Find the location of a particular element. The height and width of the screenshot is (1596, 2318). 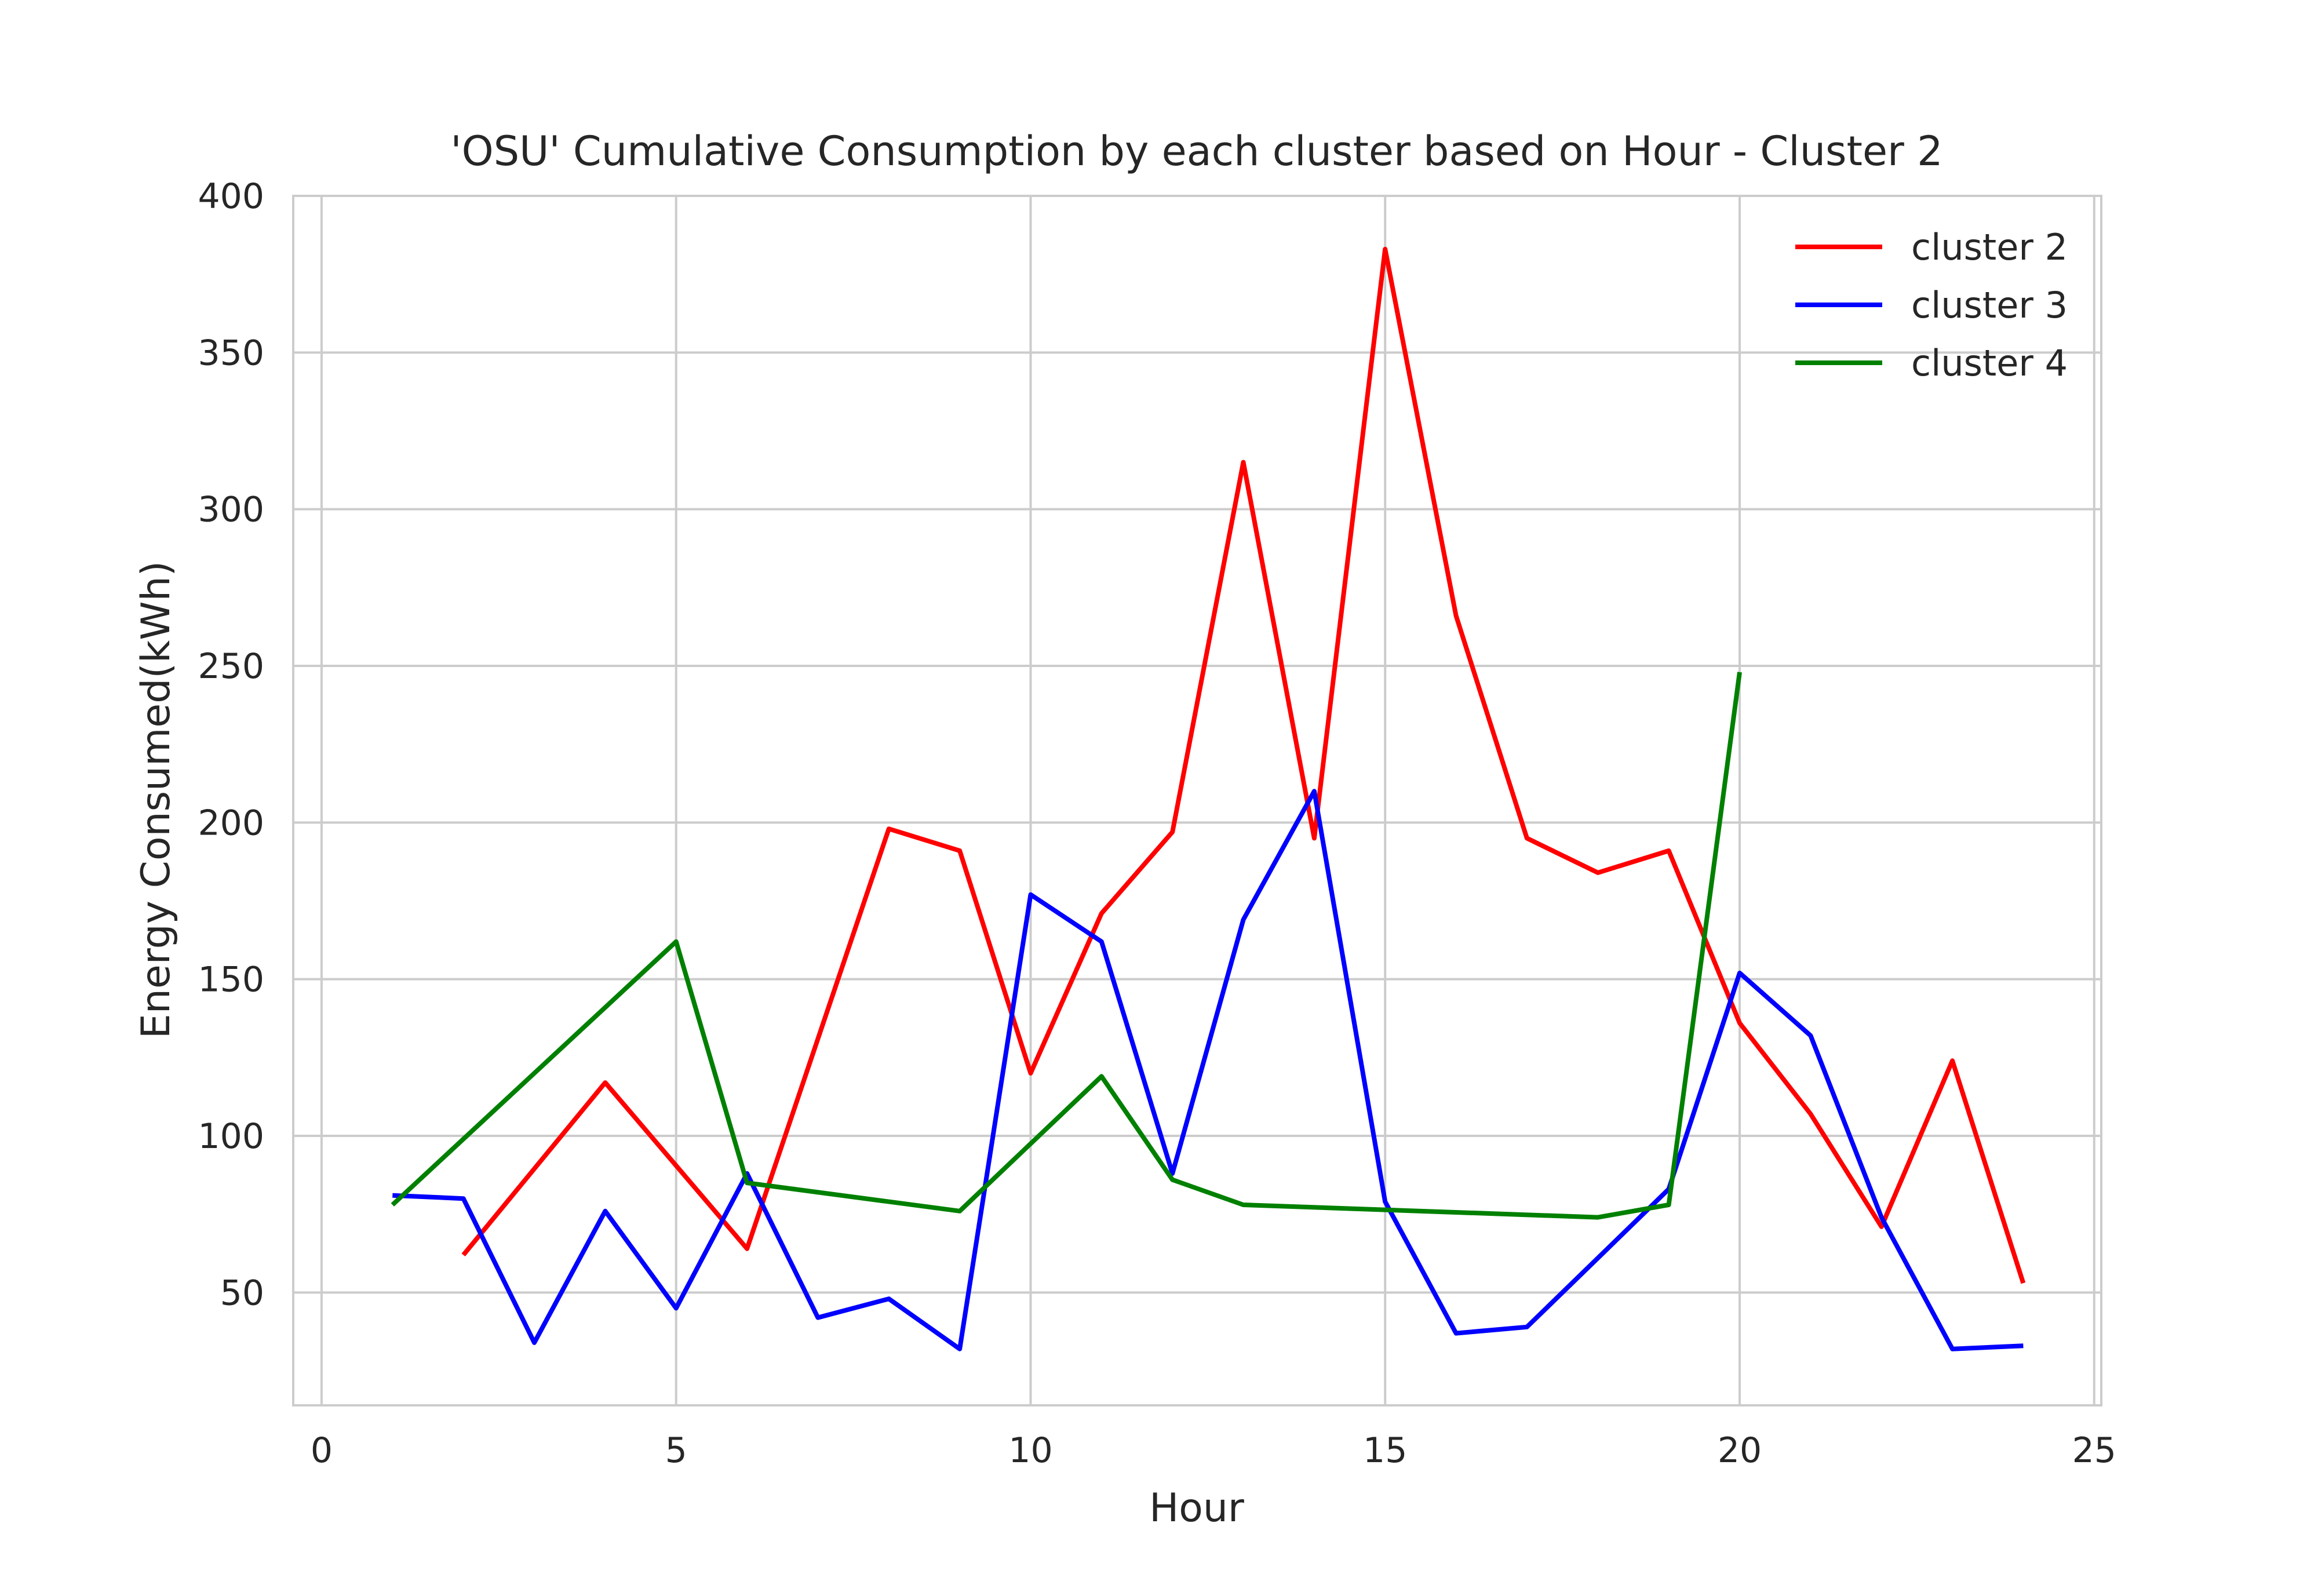

legend-label: cluster 3 is located at coordinates (1989, 305).